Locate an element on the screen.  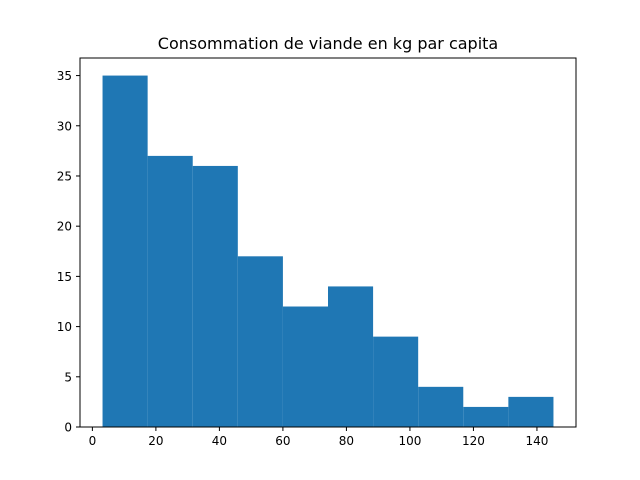
y-tick-label: 20 is located at coordinates (64, 227).